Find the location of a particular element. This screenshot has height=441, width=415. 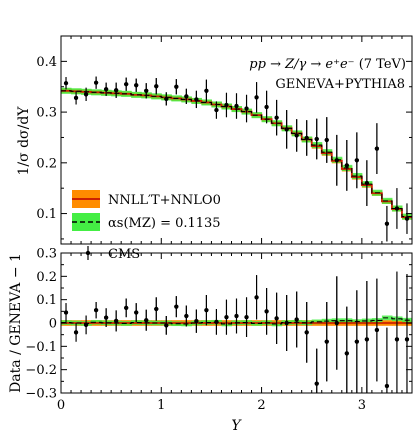

legend-label-cms: CMS is located at coordinates (124, 254).